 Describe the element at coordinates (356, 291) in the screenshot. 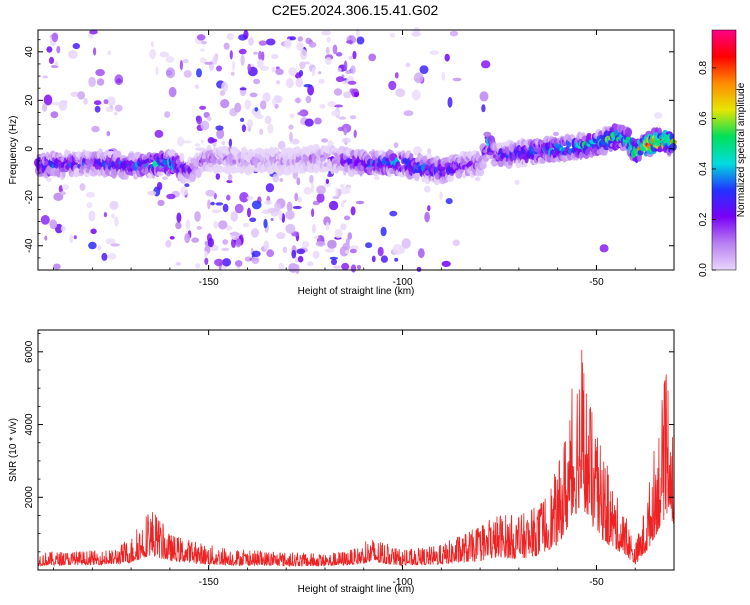

I see `spectrogram-x-axis-label: Height of straight line (km)` at that location.